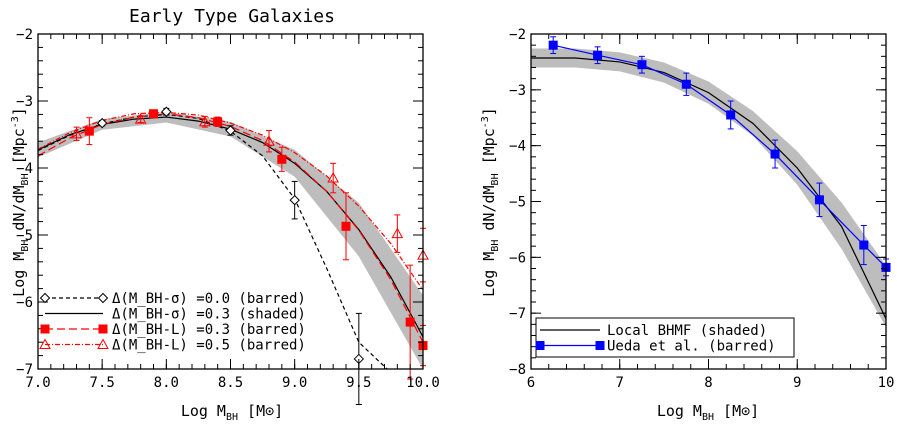  What do you see at coordinates (20, 202) in the screenshot?
I see `left-y-axis-label: Log MBH dN/dMBH [Mpc-3]` at bounding box center [20, 202].